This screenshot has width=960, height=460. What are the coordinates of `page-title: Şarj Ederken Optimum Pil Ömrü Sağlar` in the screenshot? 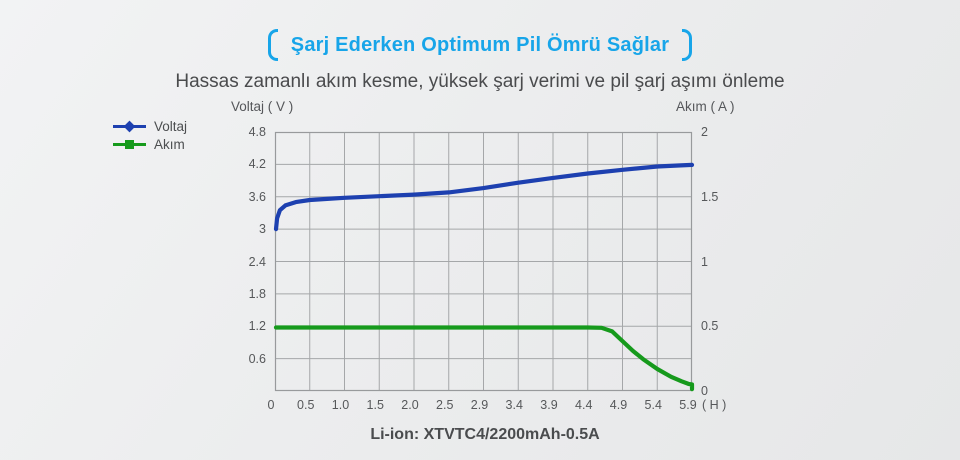 It's located at (480, 45).